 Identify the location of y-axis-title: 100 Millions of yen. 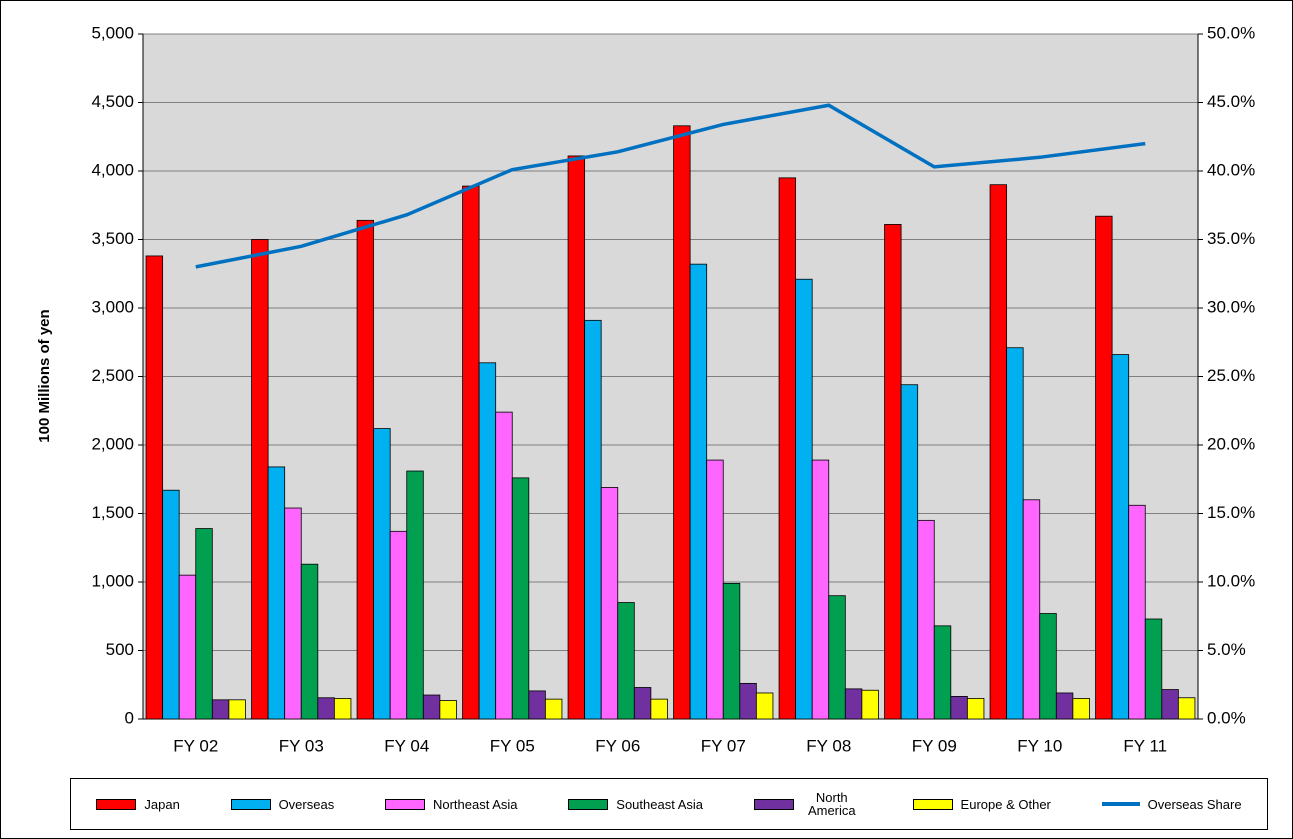
(44, 375).